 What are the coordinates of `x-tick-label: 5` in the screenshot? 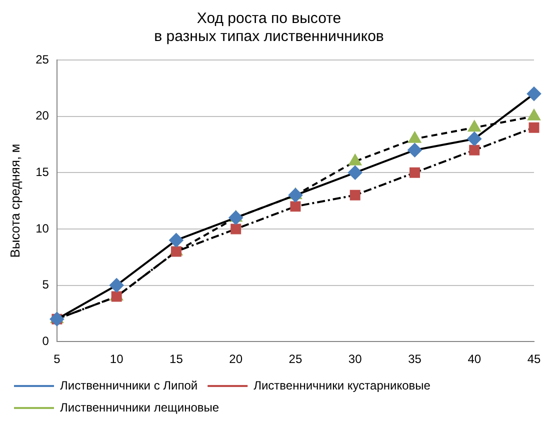 It's located at (57, 359).